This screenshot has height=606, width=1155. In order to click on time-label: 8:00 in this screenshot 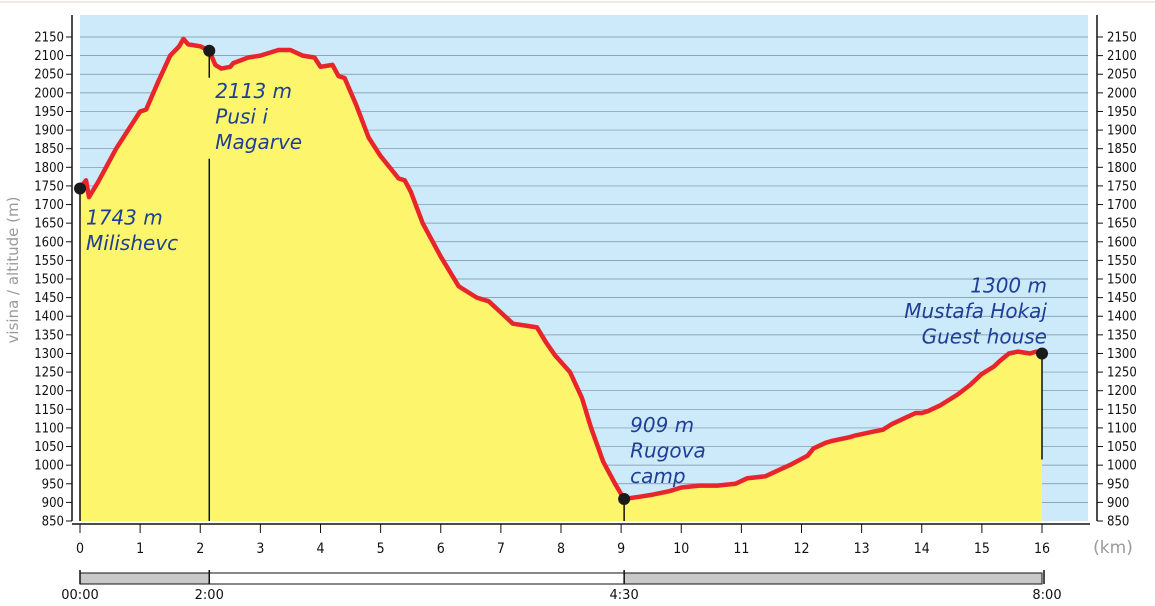, I will do `click(1046, 595)`.